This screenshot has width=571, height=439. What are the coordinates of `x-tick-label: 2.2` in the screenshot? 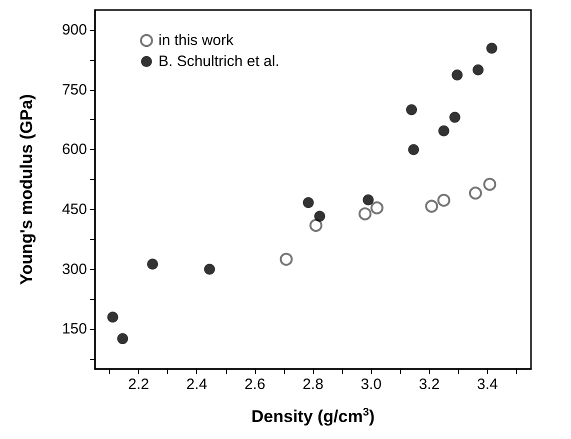 It's located at (139, 384).